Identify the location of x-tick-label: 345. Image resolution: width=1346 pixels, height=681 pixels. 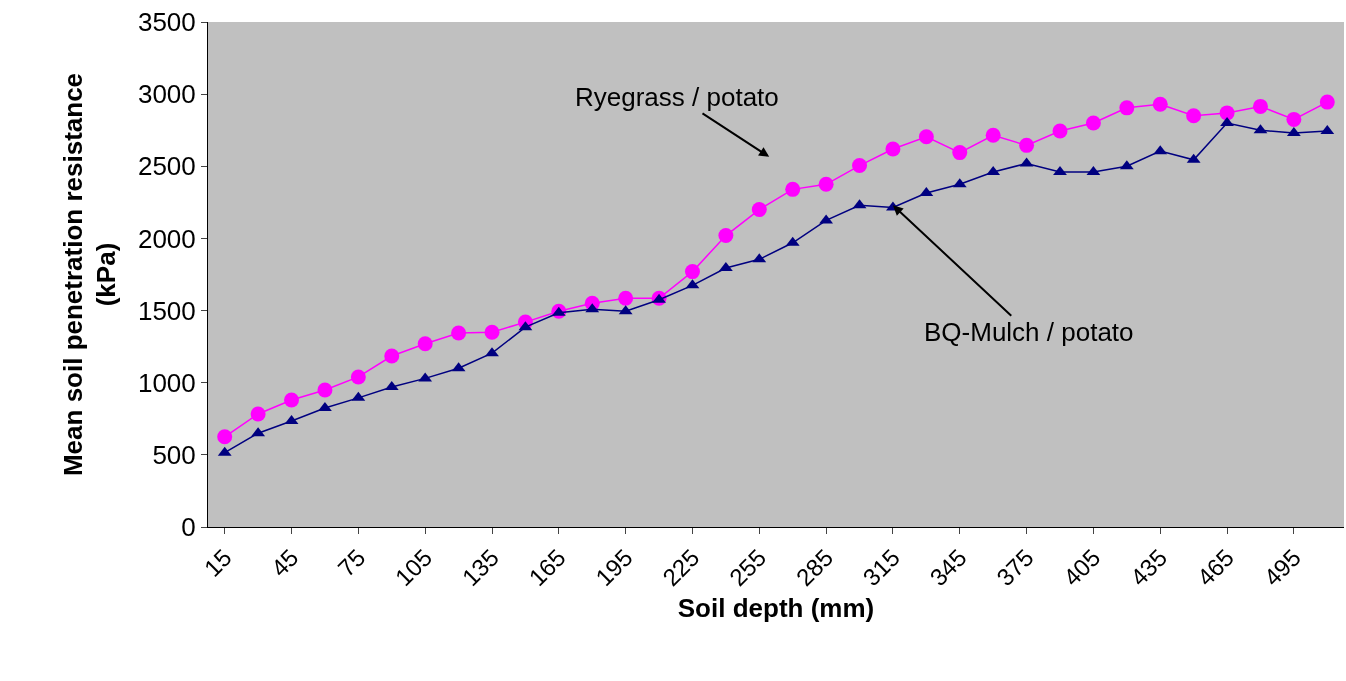
(948, 567).